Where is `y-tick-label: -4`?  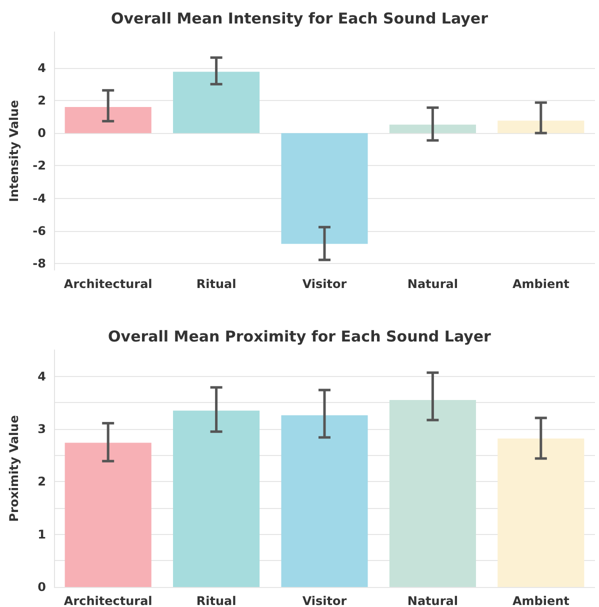
y-tick-label: -4 is located at coordinates (39, 198).